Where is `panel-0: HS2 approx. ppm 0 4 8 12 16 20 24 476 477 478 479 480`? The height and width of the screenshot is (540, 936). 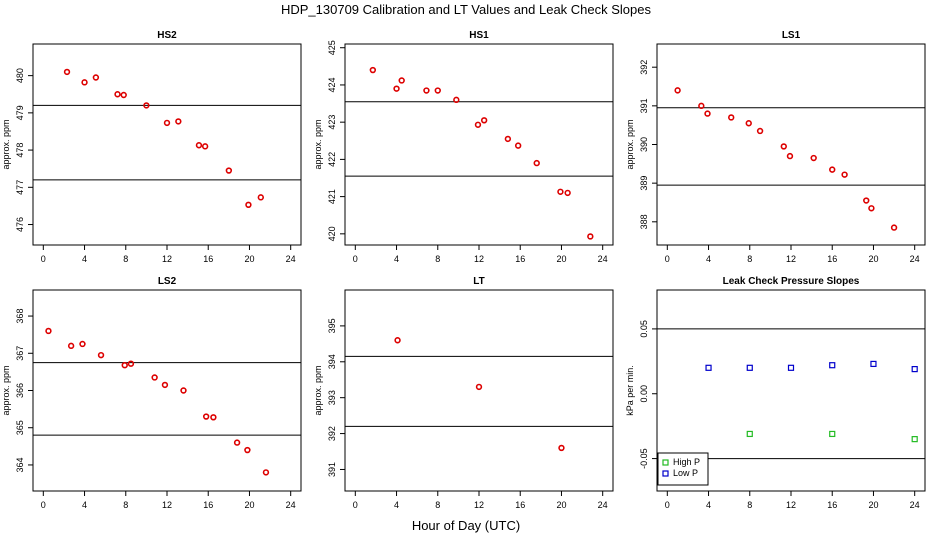
panel-0: HS2 approx. ppm 0 4 8 12 16 20 24 476 477 478 479 480 is located at coordinates (151, 147).